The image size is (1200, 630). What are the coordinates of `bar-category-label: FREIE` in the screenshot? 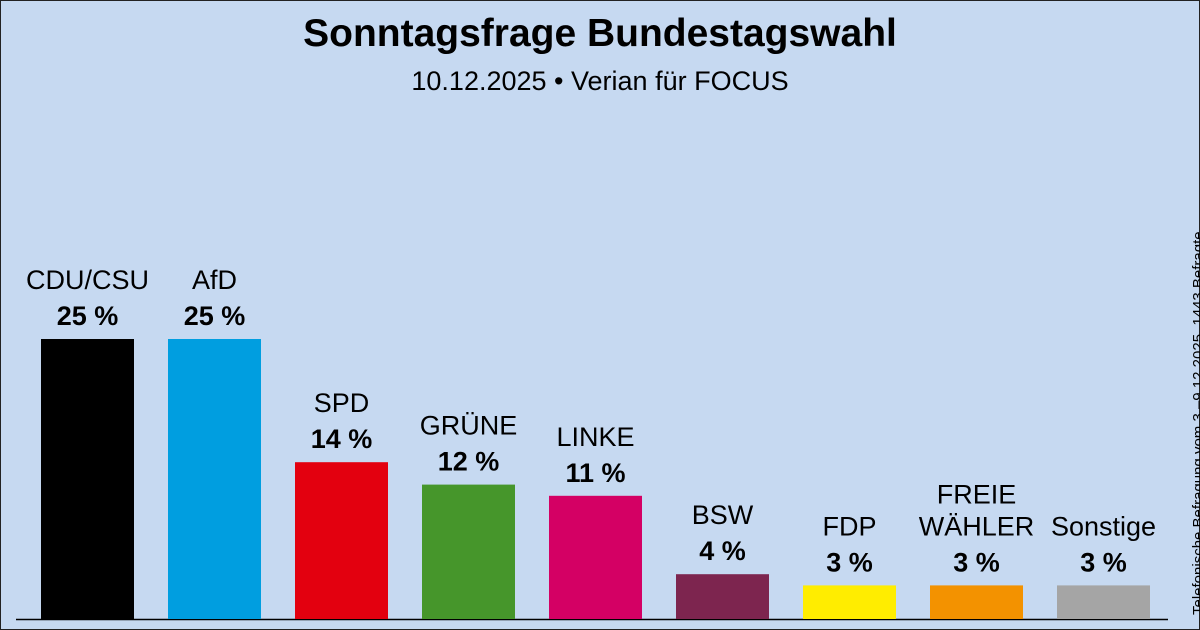 It's located at (977, 494).